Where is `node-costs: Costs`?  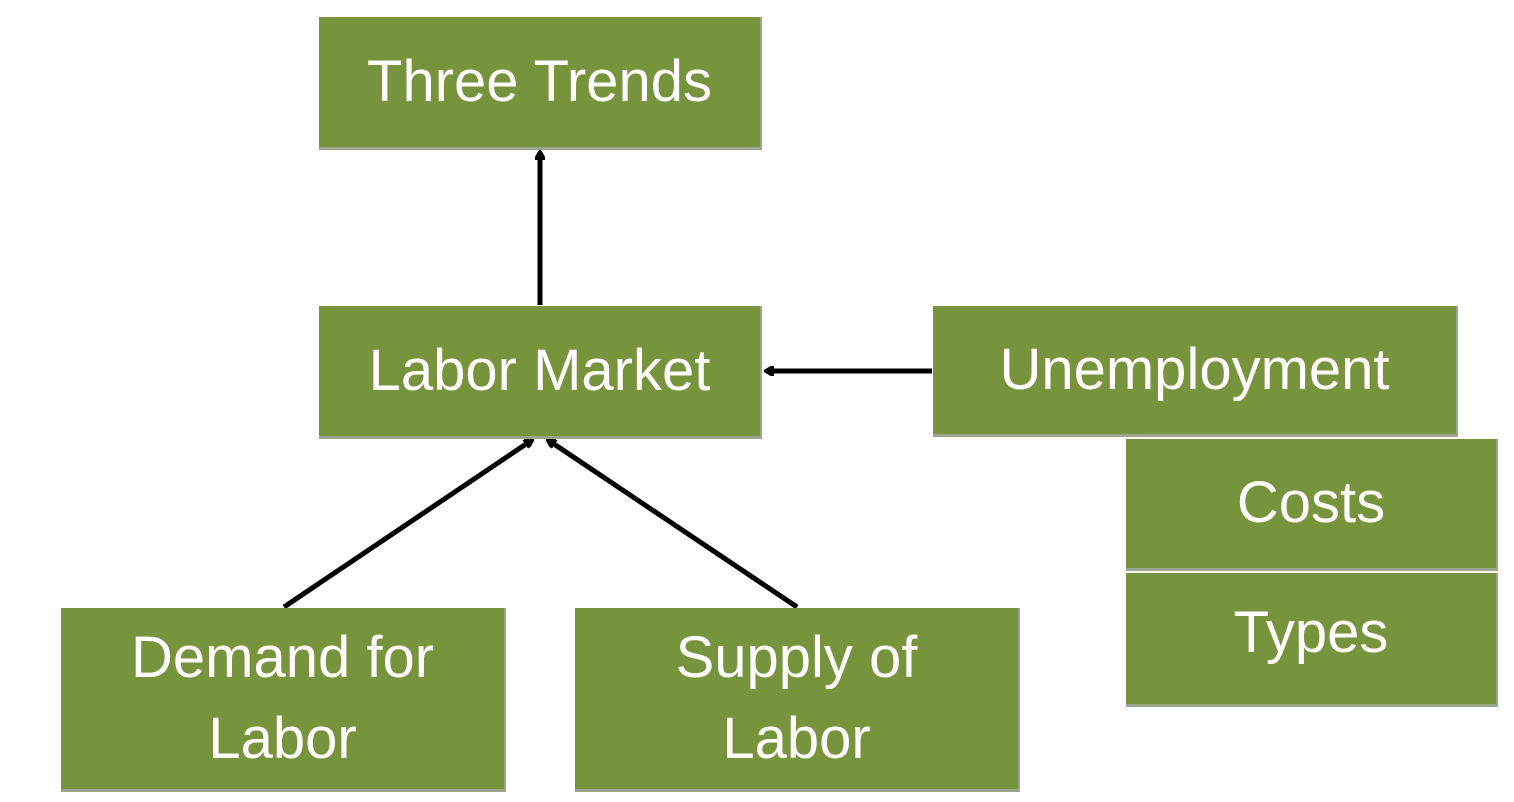
node-costs: Costs is located at coordinates (1312, 505).